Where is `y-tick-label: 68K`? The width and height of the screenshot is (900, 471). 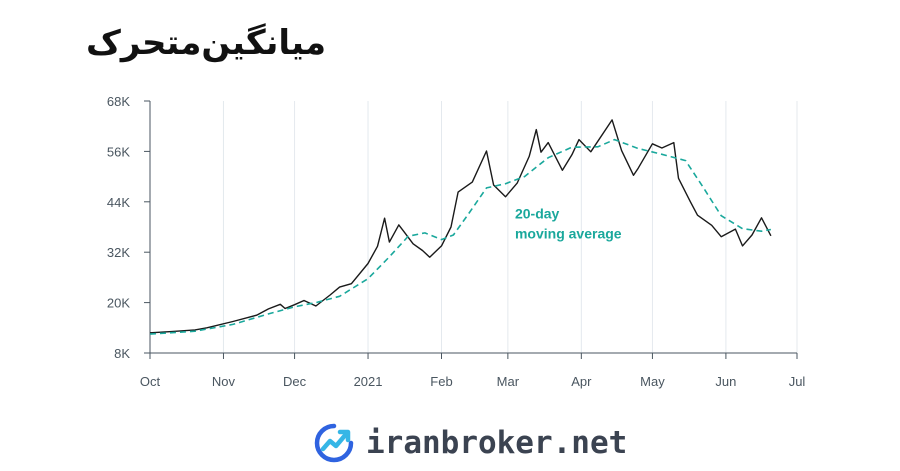
y-tick-label: 68K is located at coordinates (118, 101).